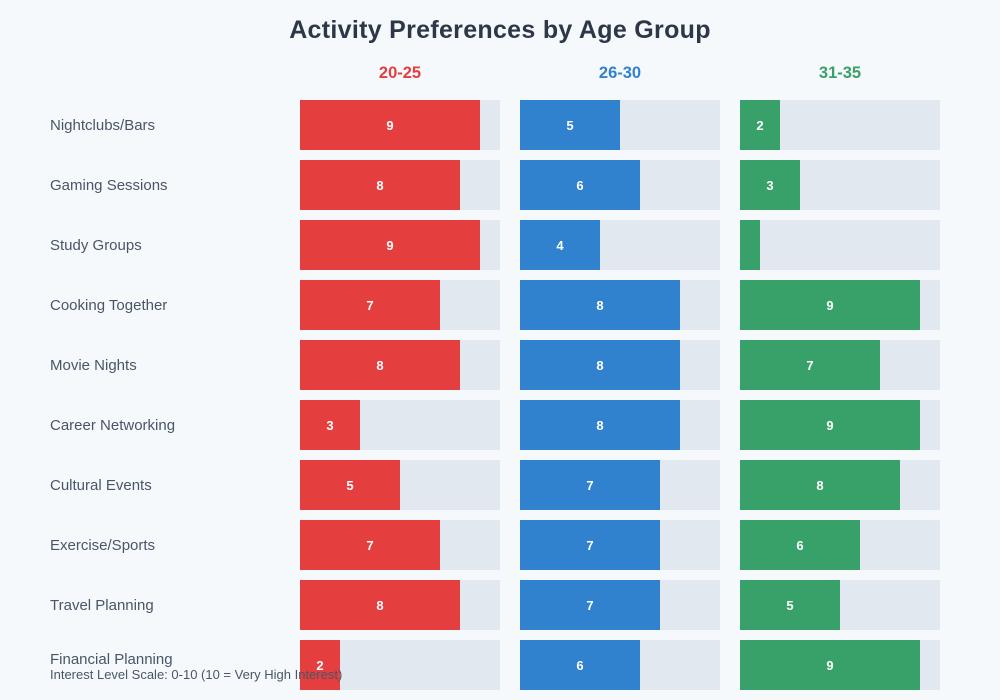 The width and height of the screenshot is (1000, 700). I want to click on chart-row: Nightclubs/Bars 9 5 2, so click(500, 130).